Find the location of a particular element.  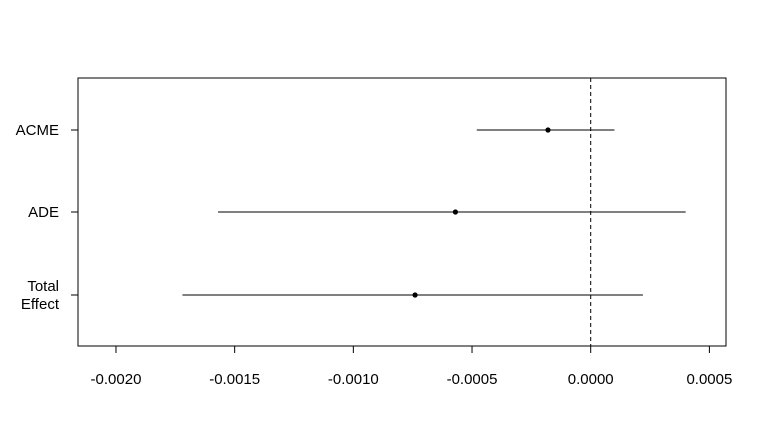

x-tick-label: 0.0005 is located at coordinates (709, 379).